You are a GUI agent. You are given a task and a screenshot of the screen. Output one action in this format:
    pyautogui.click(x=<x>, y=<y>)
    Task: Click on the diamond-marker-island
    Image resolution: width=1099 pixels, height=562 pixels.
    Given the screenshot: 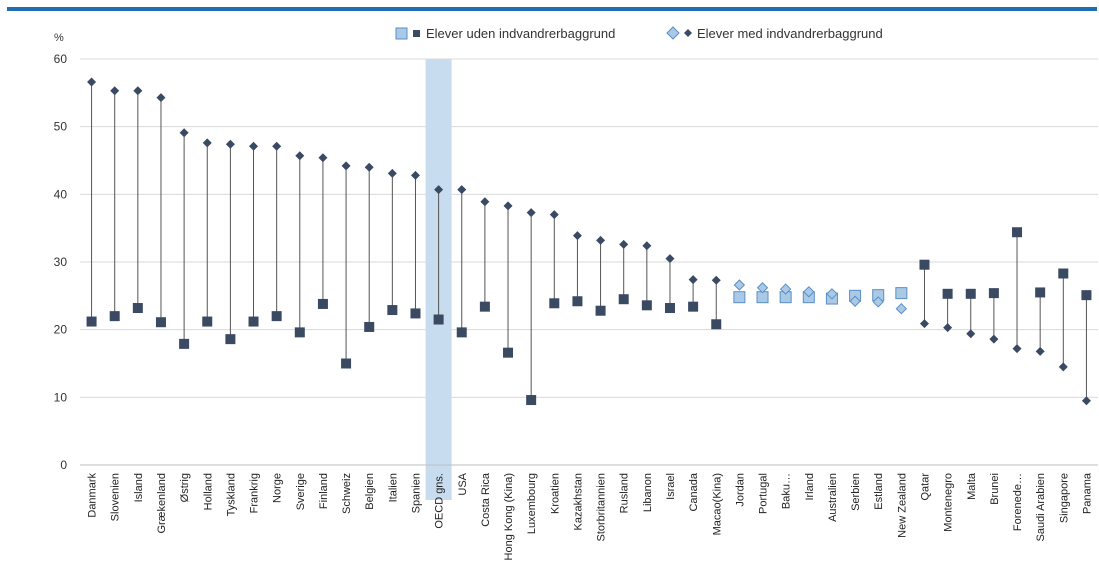 What is the action you would take?
    pyautogui.click(x=138, y=91)
    